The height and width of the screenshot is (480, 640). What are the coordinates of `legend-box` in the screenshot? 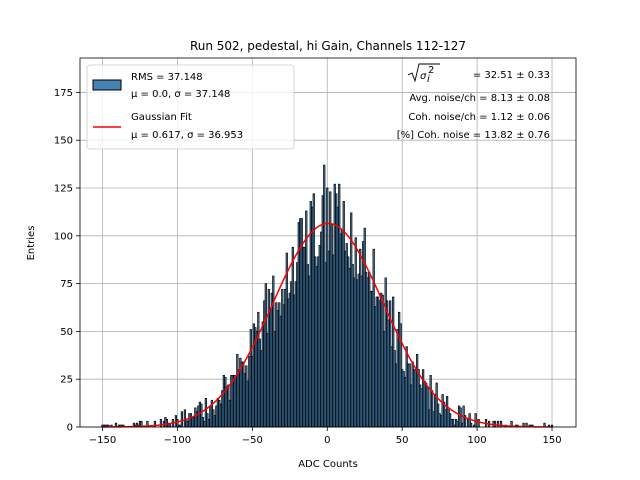 It's located at (190, 107).